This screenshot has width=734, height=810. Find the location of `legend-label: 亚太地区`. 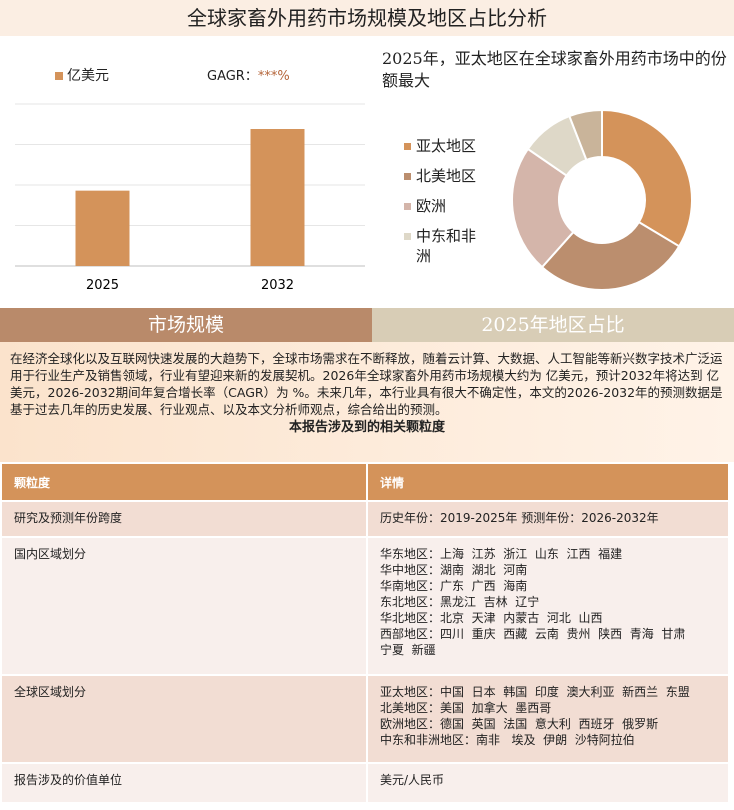

legend-label: 亚太地区 is located at coordinates (446, 146).